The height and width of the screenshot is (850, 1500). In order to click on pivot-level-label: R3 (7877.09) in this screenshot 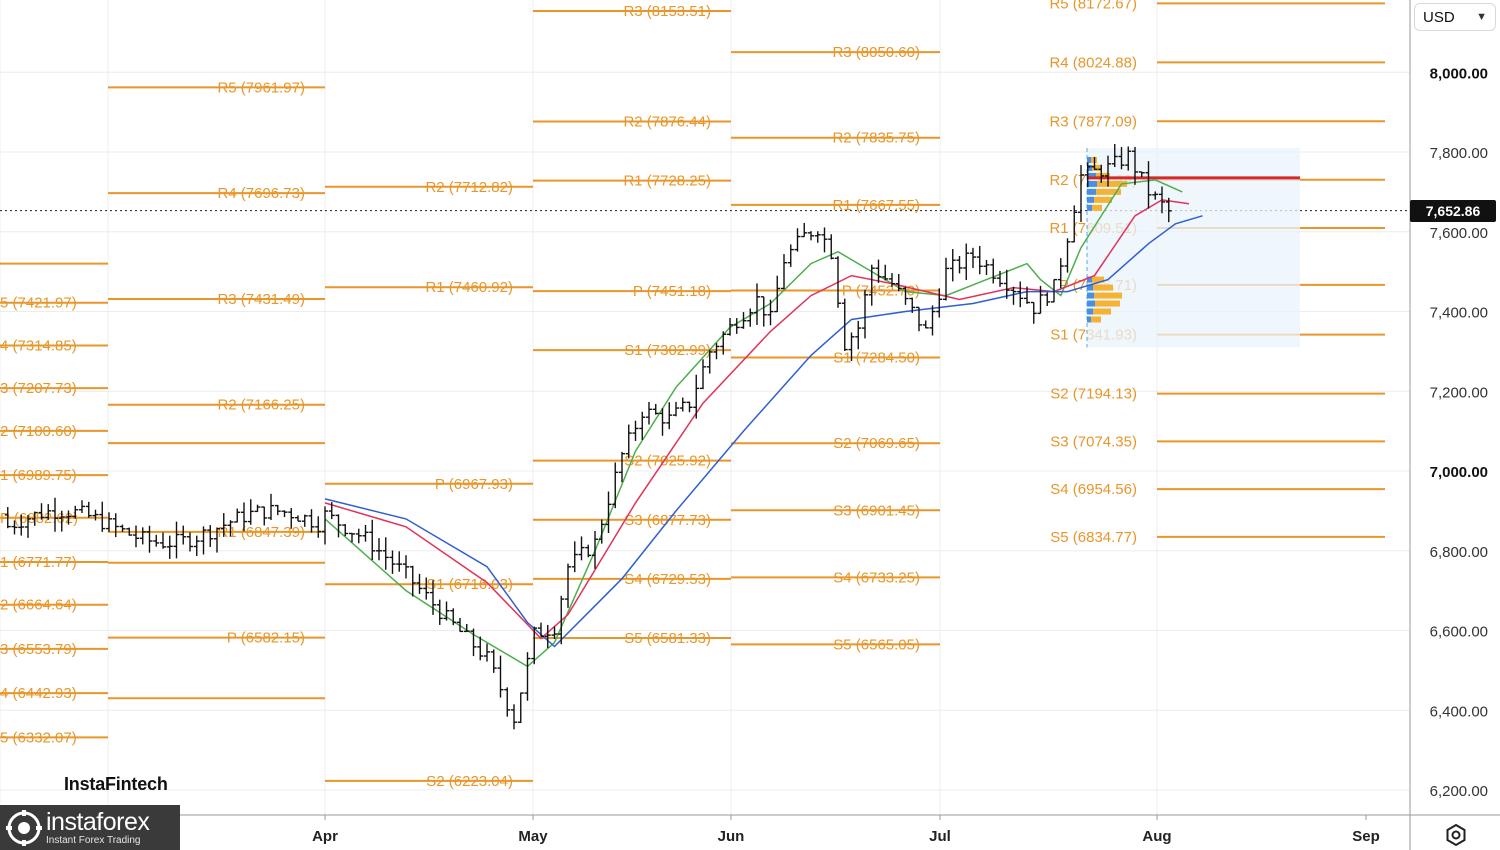, I will do `click(1093, 121)`.